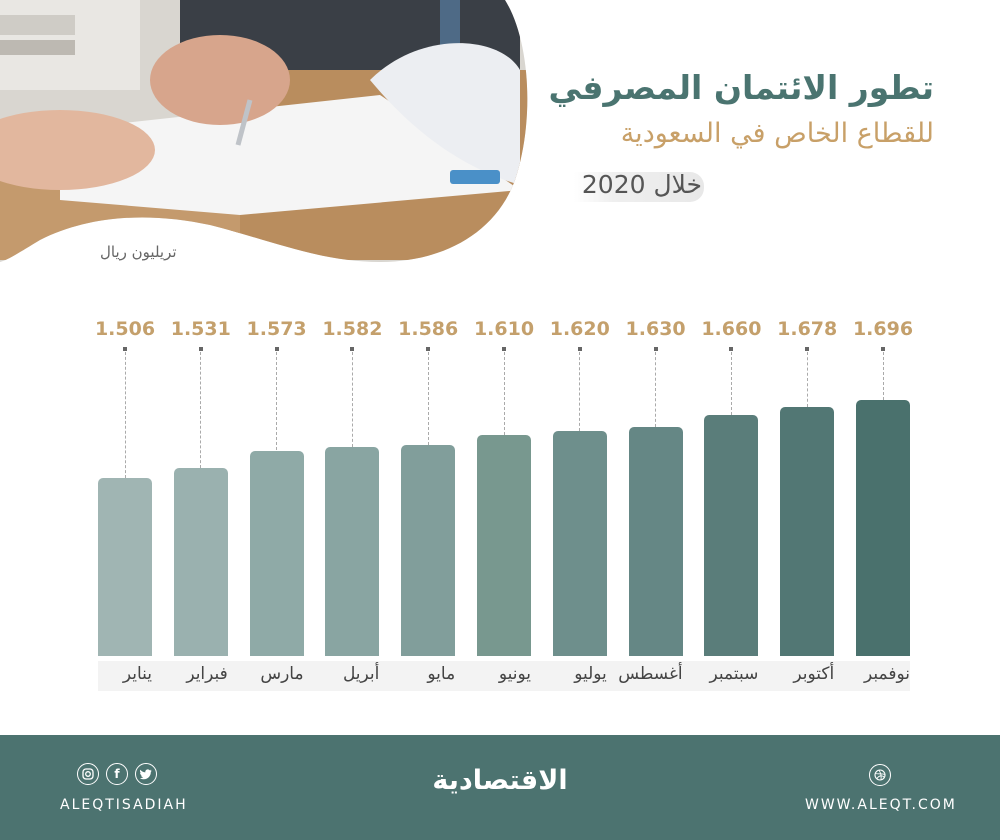  What do you see at coordinates (441, 674) in the screenshot?
I see `x-axis-month-label: مايو` at bounding box center [441, 674].